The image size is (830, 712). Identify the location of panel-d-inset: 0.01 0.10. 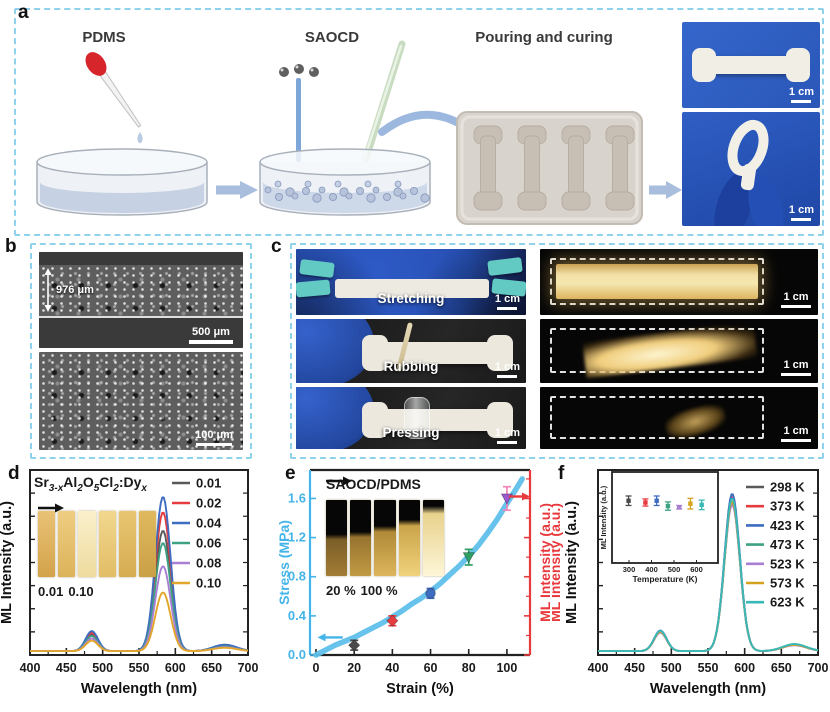
(97, 551).